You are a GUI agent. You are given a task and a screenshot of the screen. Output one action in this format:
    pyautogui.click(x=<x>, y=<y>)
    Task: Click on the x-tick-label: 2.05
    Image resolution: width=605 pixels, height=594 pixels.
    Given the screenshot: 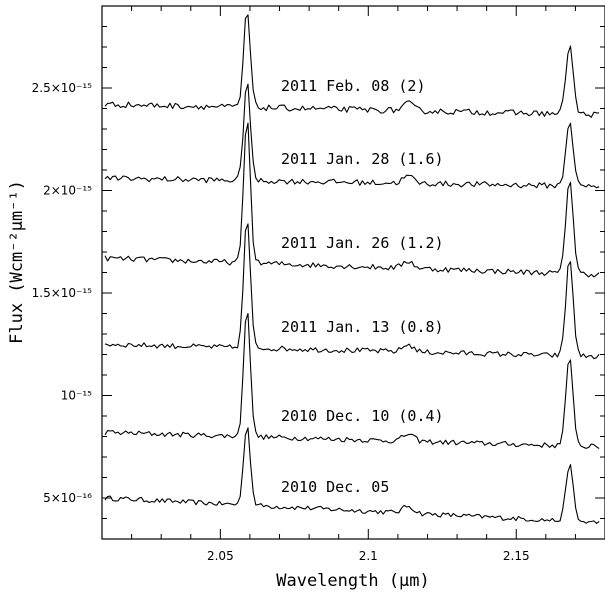 What is the action you would take?
    pyautogui.click(x=220, y=556)
    